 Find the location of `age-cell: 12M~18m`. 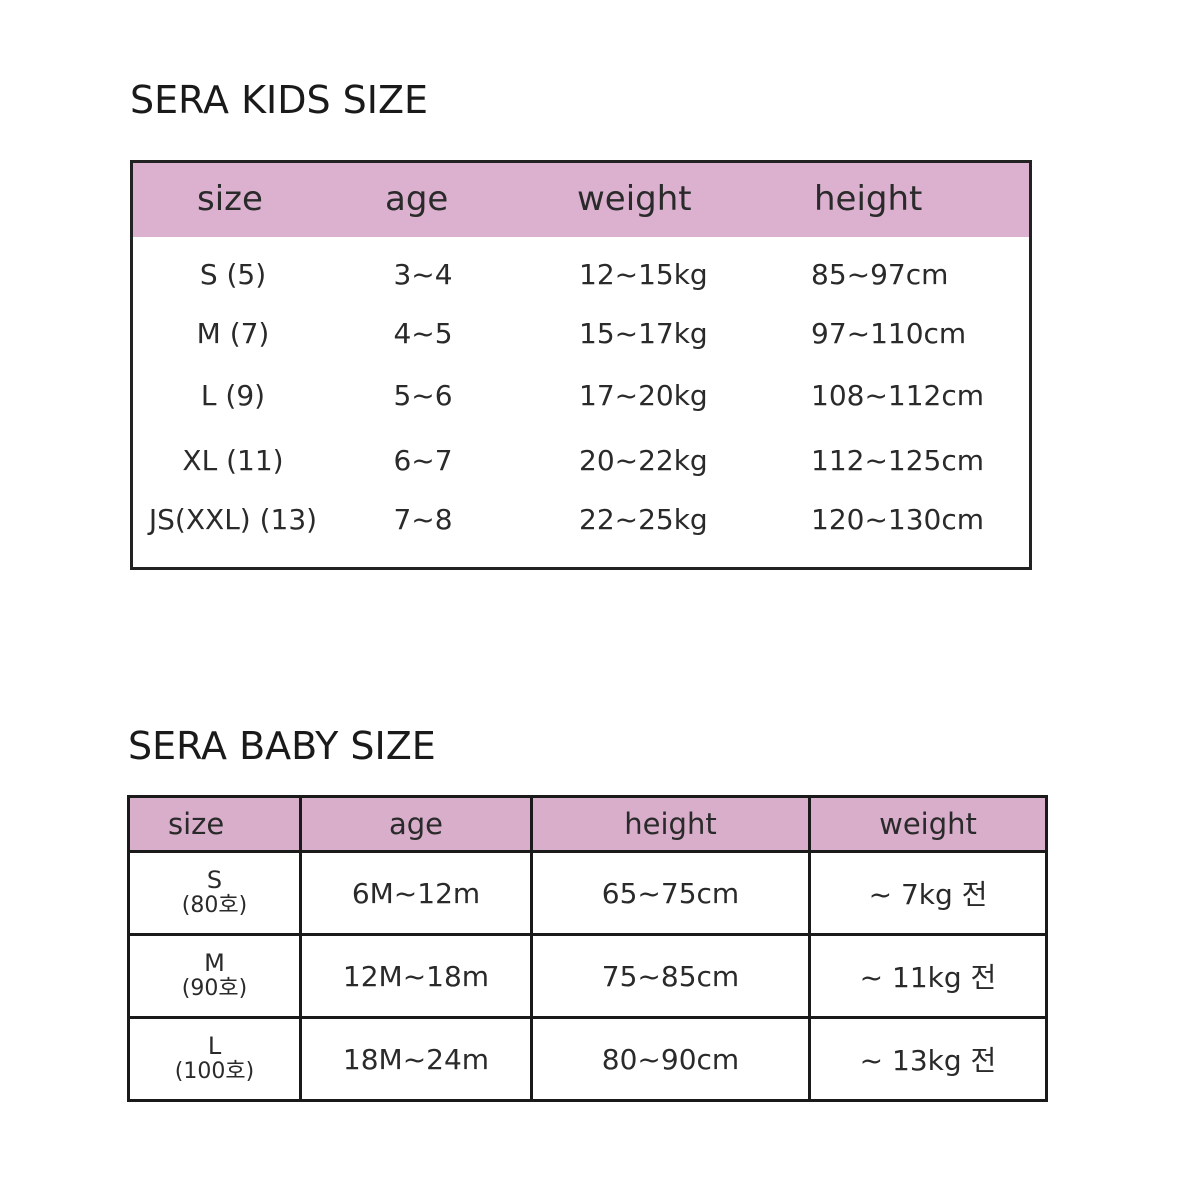

age-cell: 12M~18m is located at coordinates (416, 976).